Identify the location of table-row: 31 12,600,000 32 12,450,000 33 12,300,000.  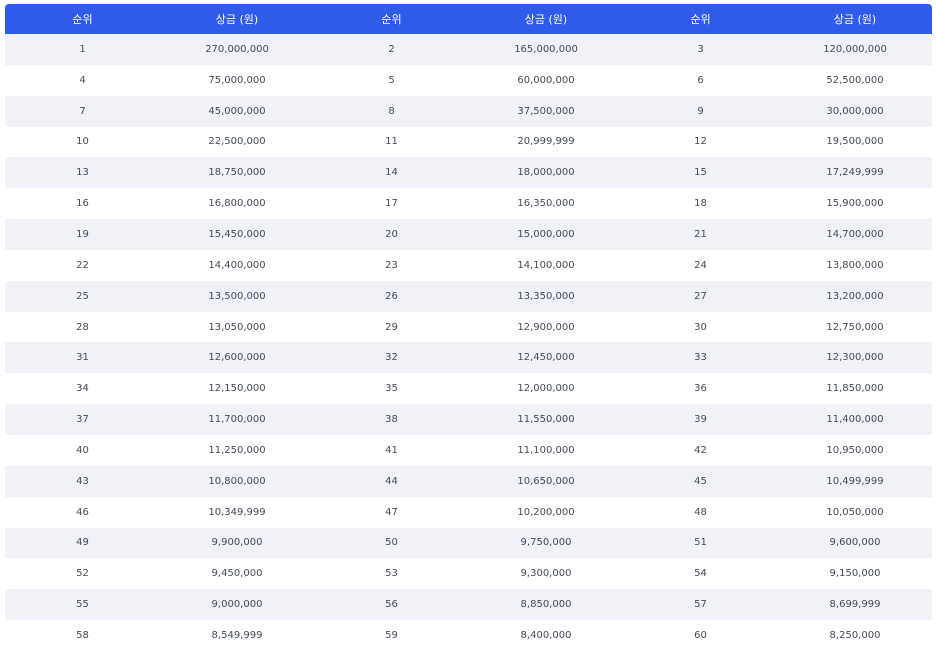
(468, 358).